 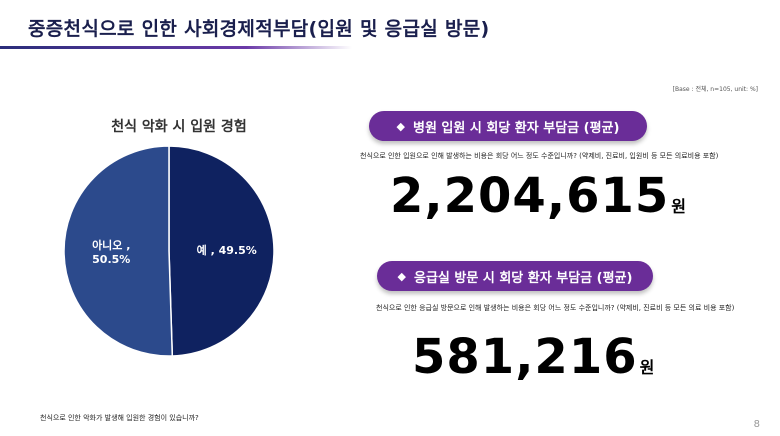 I want to click on pie-label-1: 아니오 , 50.5%, so click(x=111, y=252).